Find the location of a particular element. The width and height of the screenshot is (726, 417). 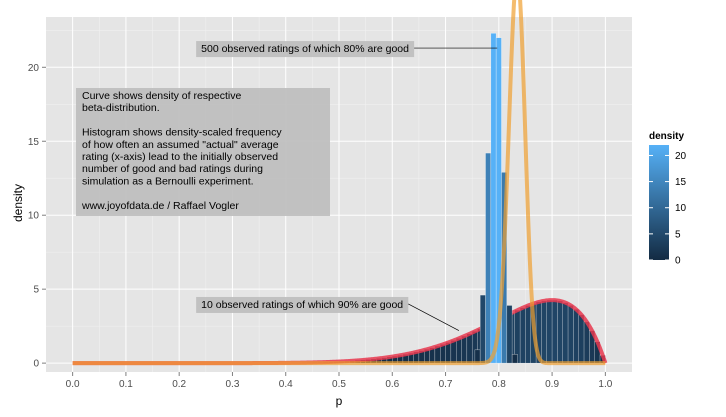

note-box is located at coordinates (203, 152).